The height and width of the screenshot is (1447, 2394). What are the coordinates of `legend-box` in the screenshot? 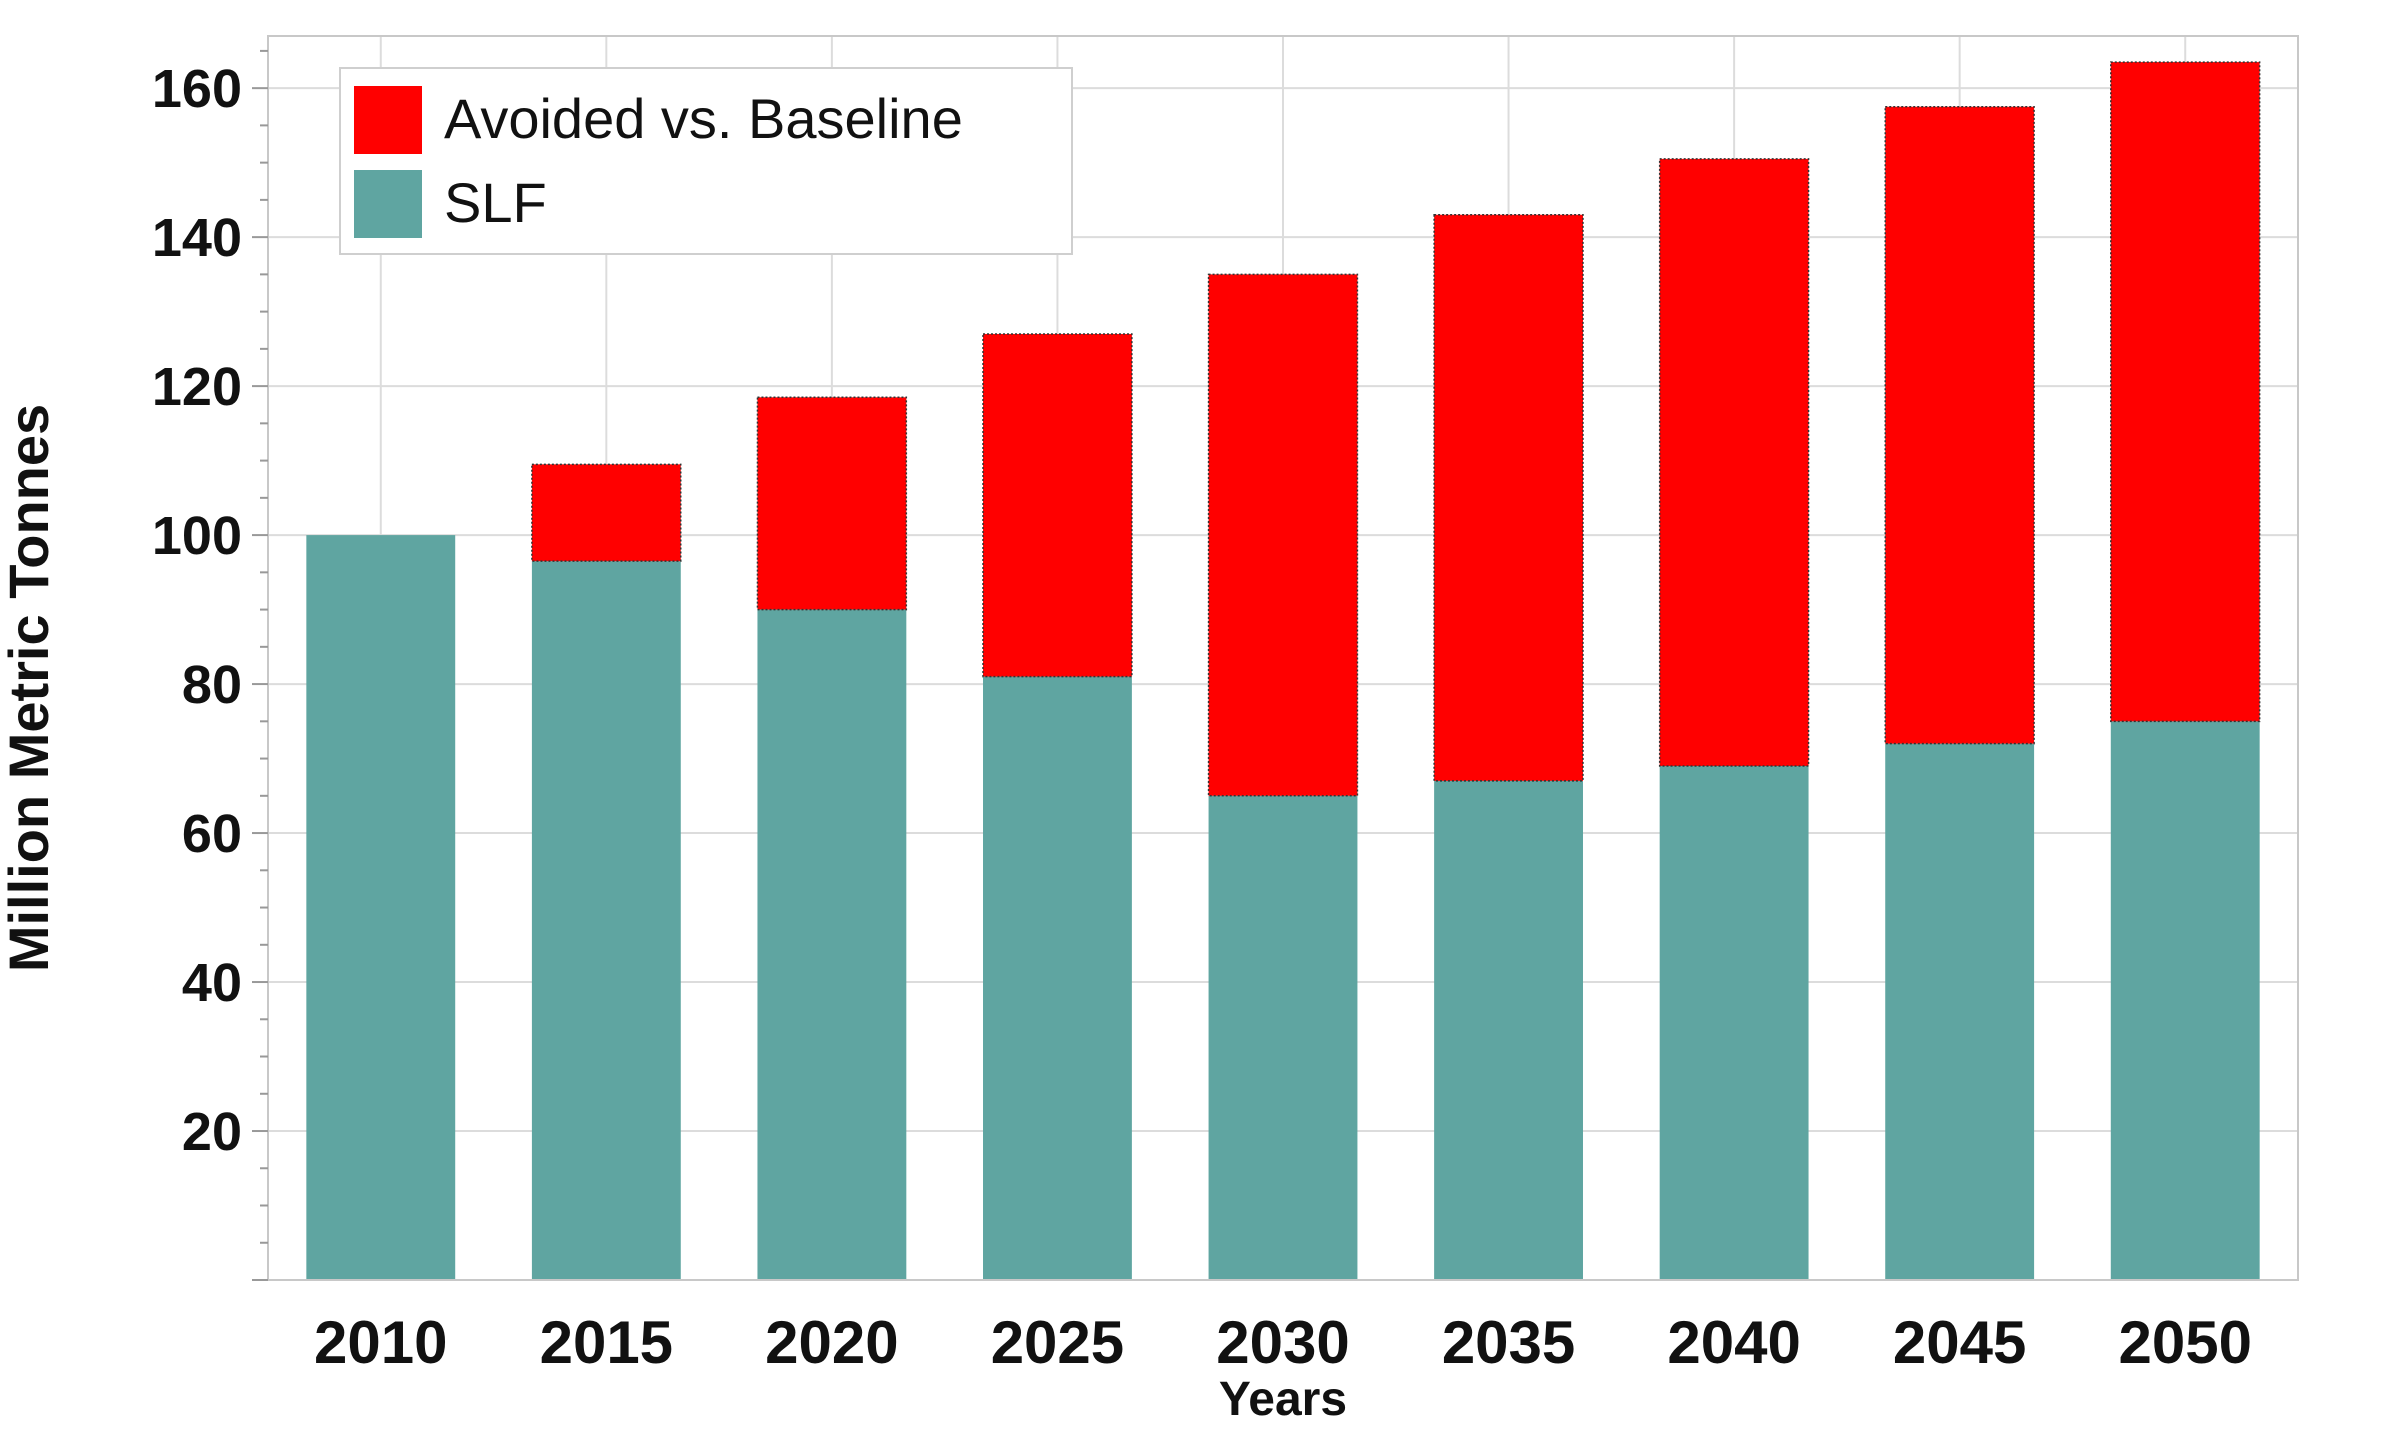 It's located at (706, 161).